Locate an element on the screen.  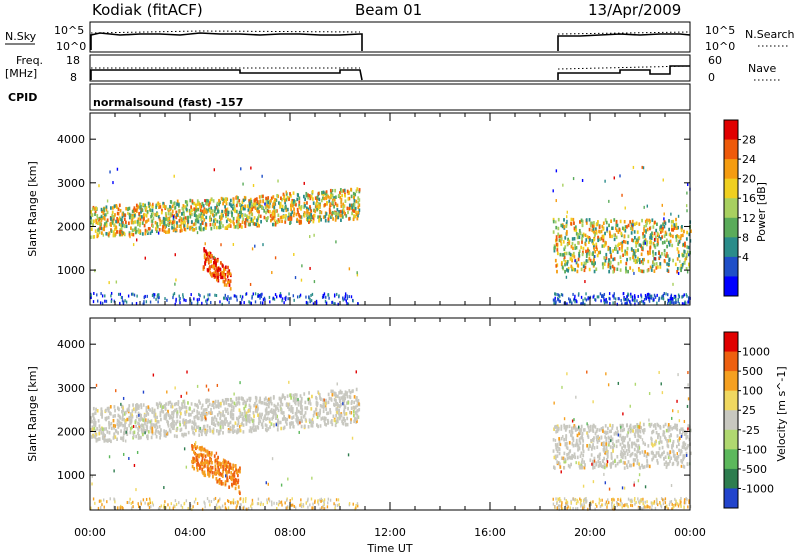
cpid-label: CPID is located at coordinates (22, 97).